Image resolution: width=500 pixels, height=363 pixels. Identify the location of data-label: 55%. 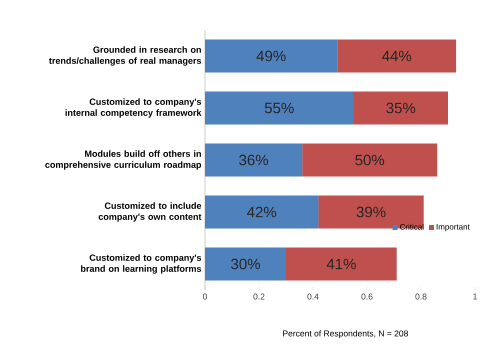
(279, 108).